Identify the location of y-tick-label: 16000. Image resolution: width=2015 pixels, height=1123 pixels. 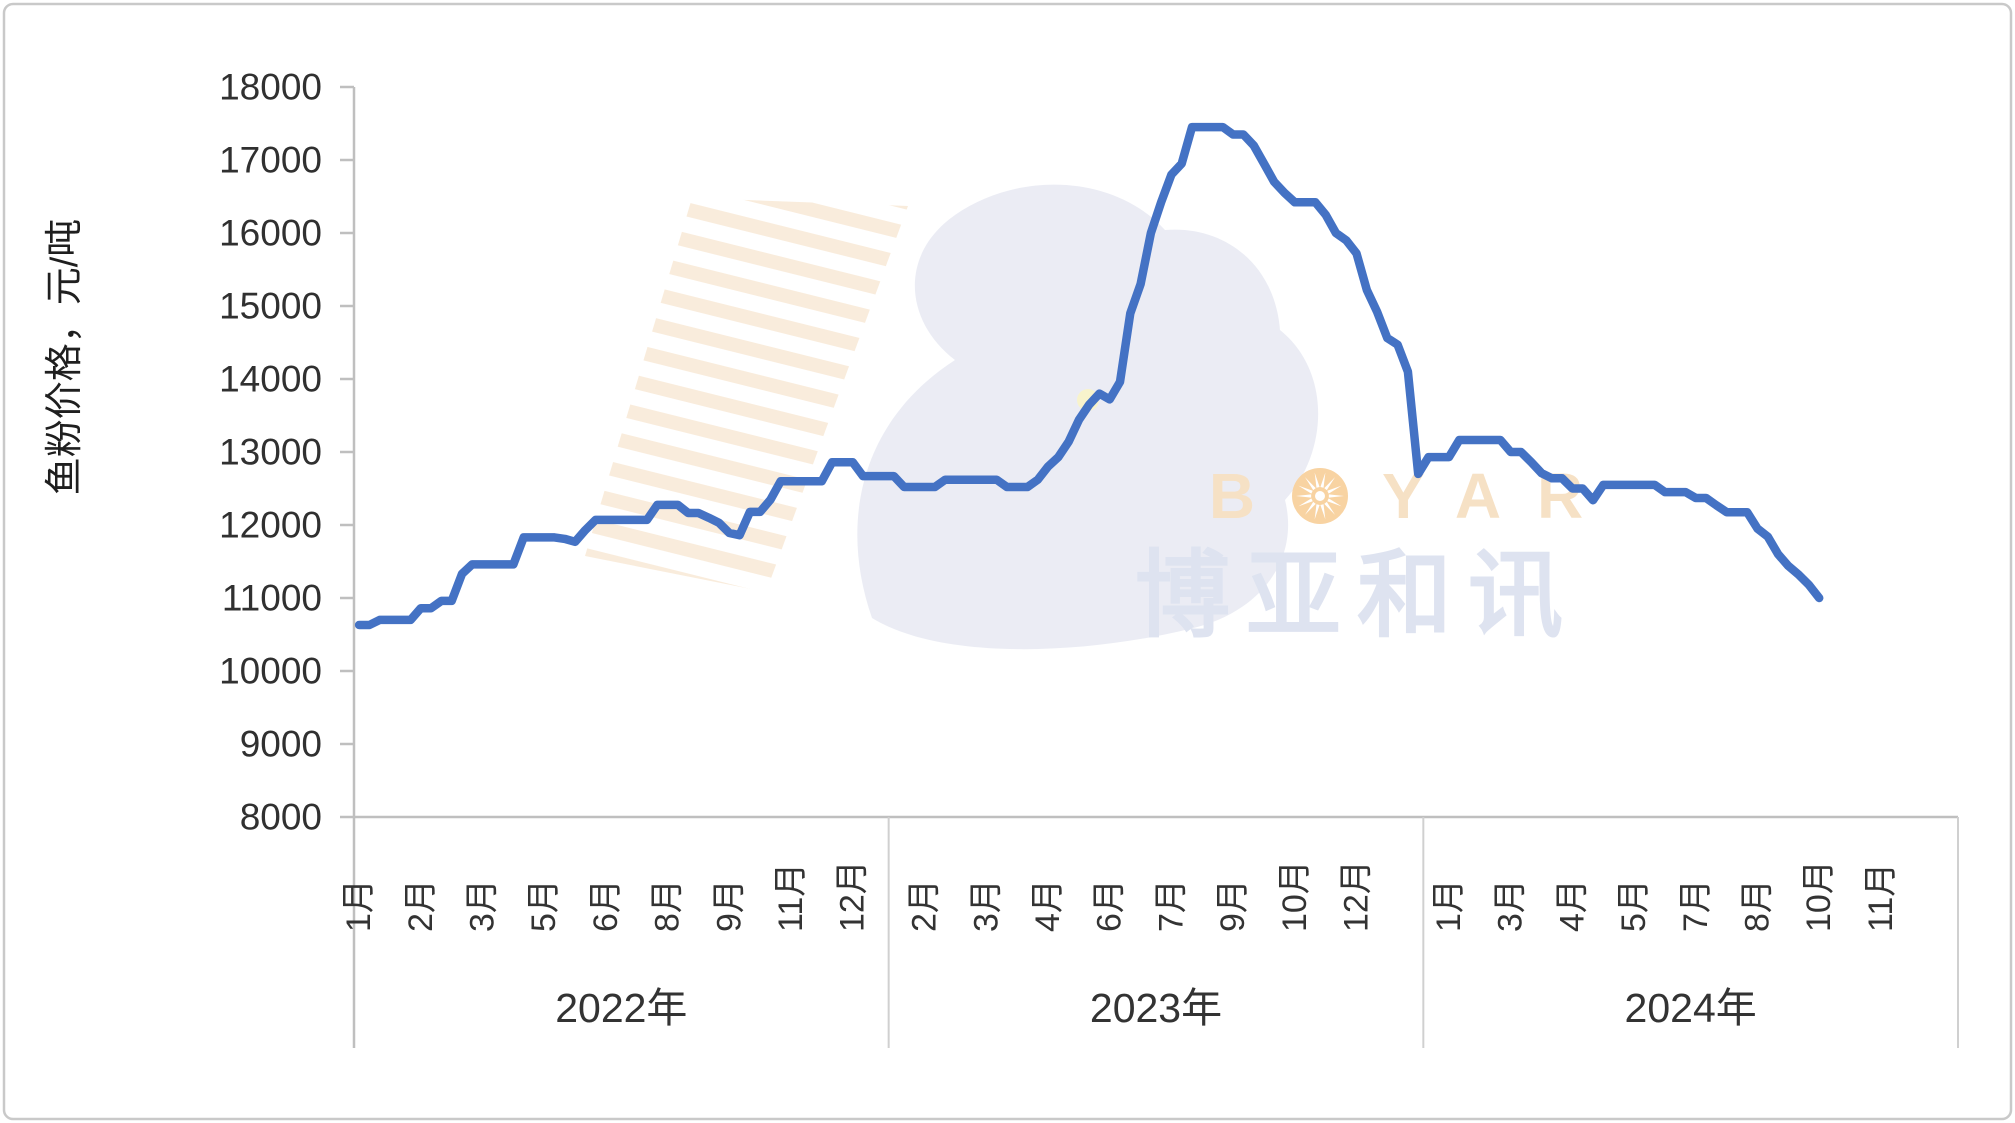
(270, 233).